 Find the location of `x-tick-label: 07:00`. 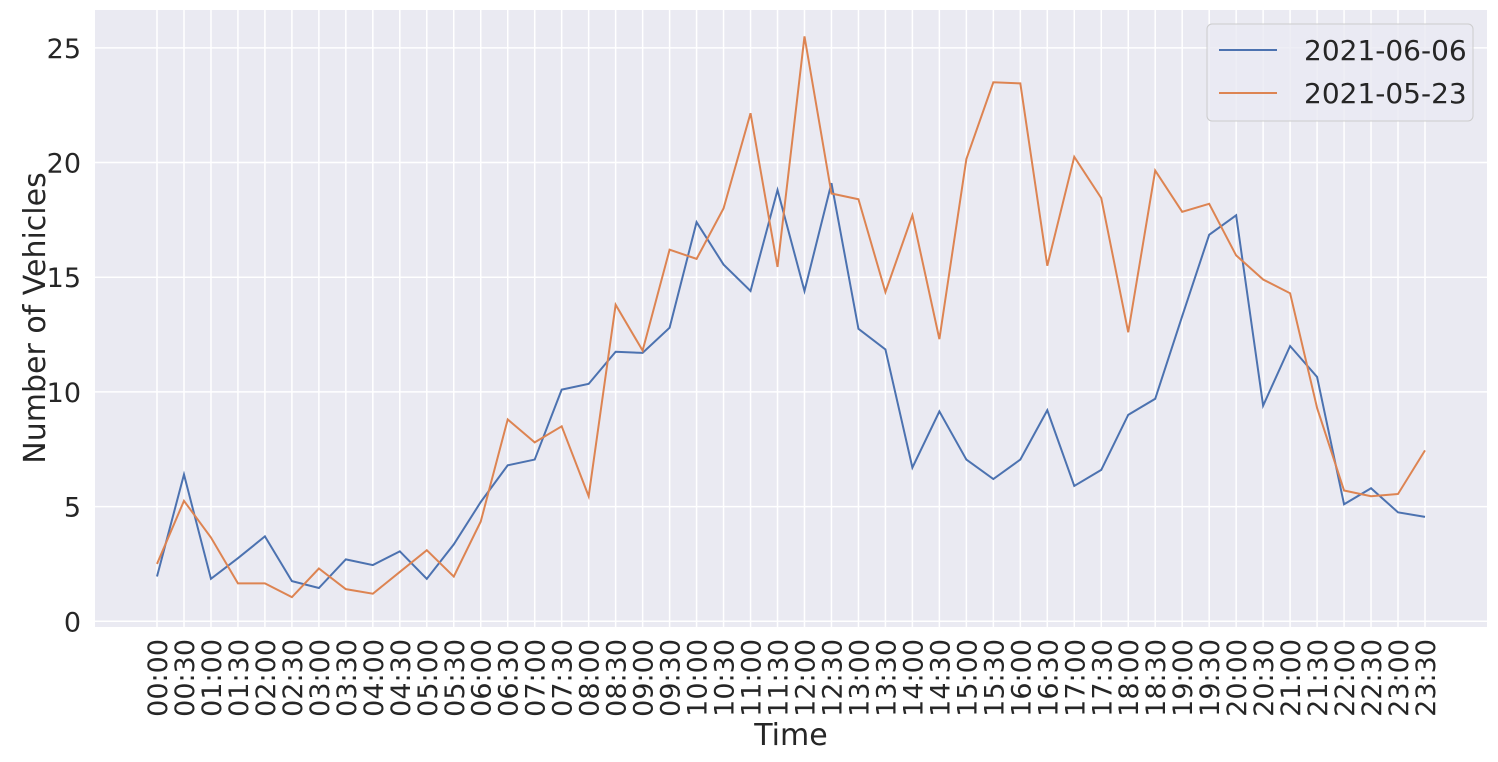

x-tick-label: 07:00 is located at coordinates (536, 678).